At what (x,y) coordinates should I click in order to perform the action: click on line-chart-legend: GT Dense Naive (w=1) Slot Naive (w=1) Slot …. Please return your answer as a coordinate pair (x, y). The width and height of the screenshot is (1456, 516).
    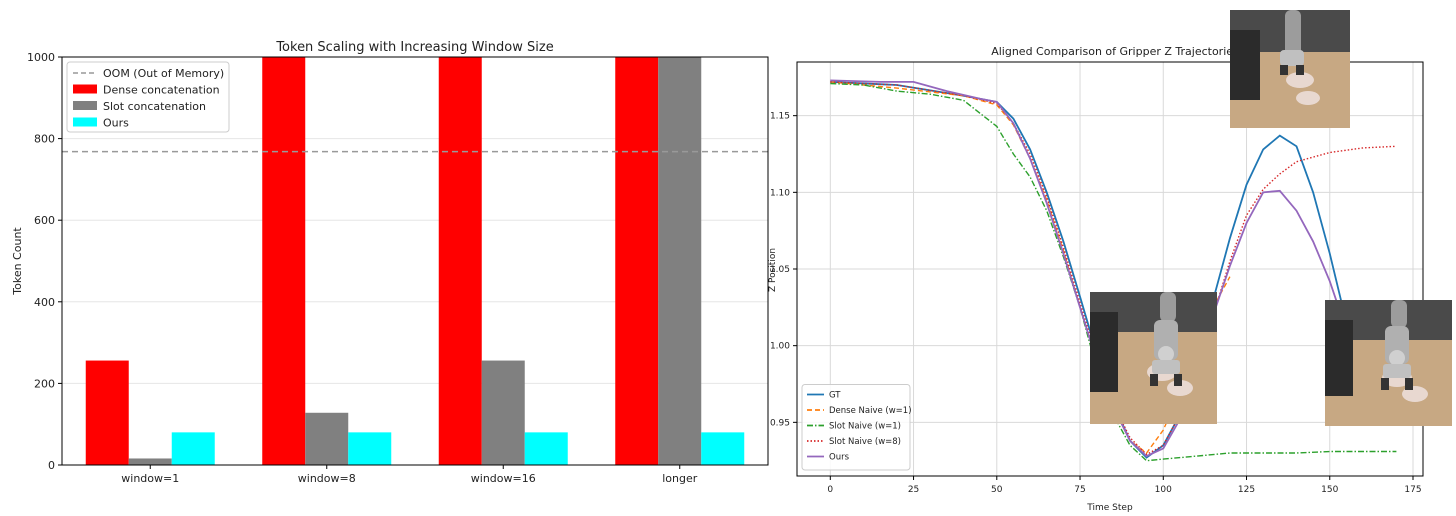
    Looking at the image, I should click on (856, 427).